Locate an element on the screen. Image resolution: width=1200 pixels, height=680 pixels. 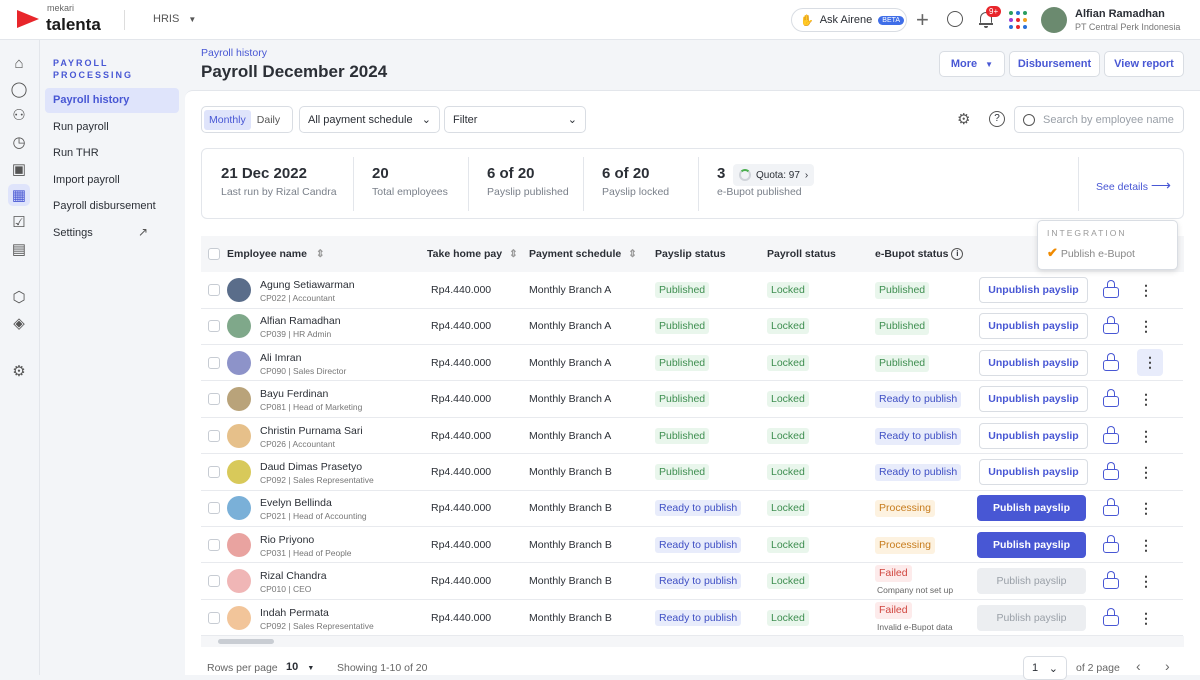
menu-item-publish-ebupot: ✔ Publish e-Bupot is located at coordinates (1091, 252).